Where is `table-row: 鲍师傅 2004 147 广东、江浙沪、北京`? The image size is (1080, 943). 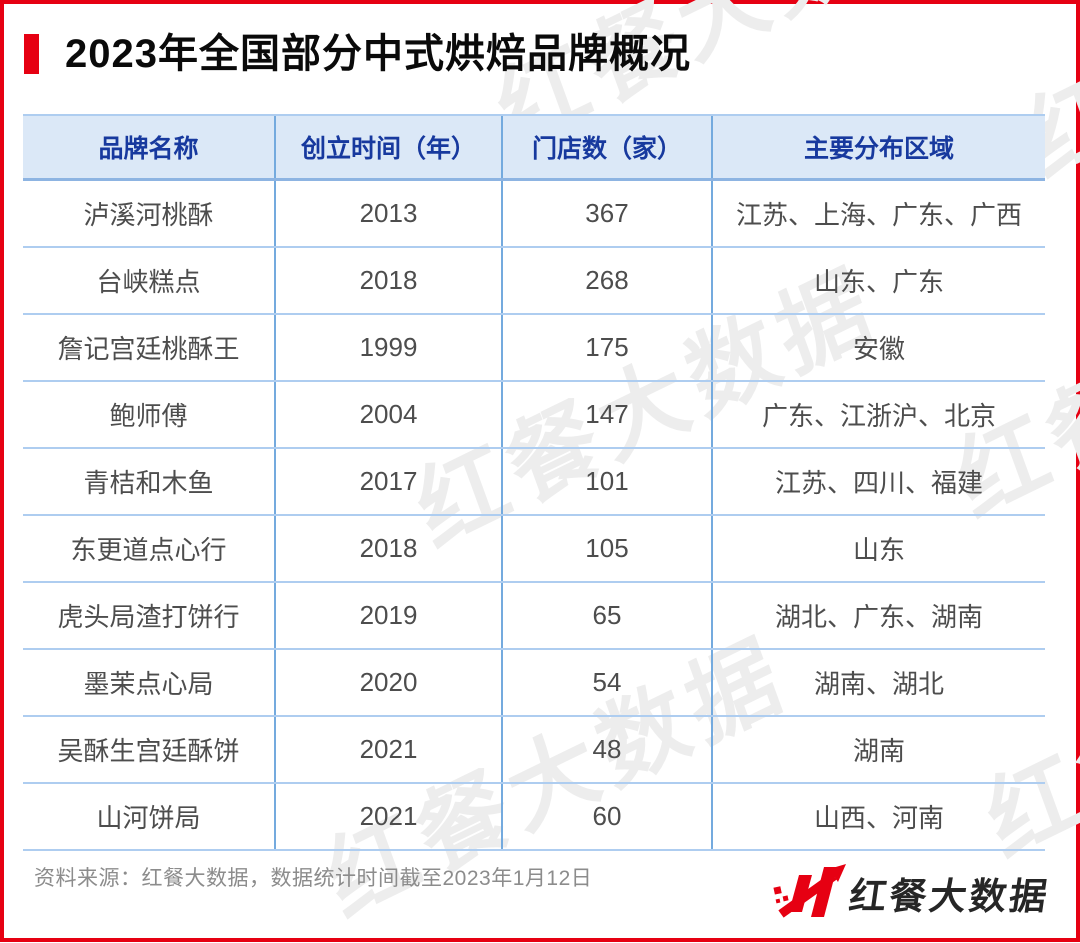
table-row: 鲍师傅 2004 147 广东、江浙沪、北京 is located at coordinates (534, 415).